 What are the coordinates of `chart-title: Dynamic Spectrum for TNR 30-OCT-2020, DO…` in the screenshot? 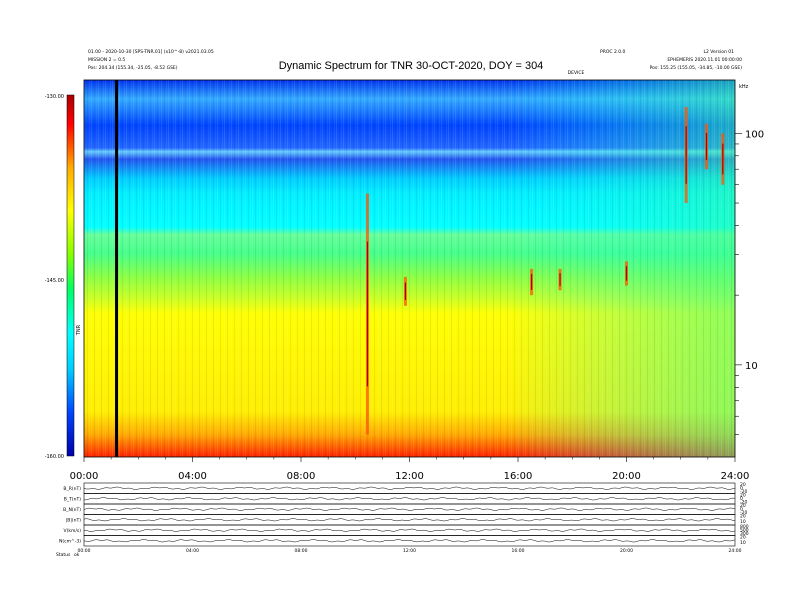 It's located at (411, 66).